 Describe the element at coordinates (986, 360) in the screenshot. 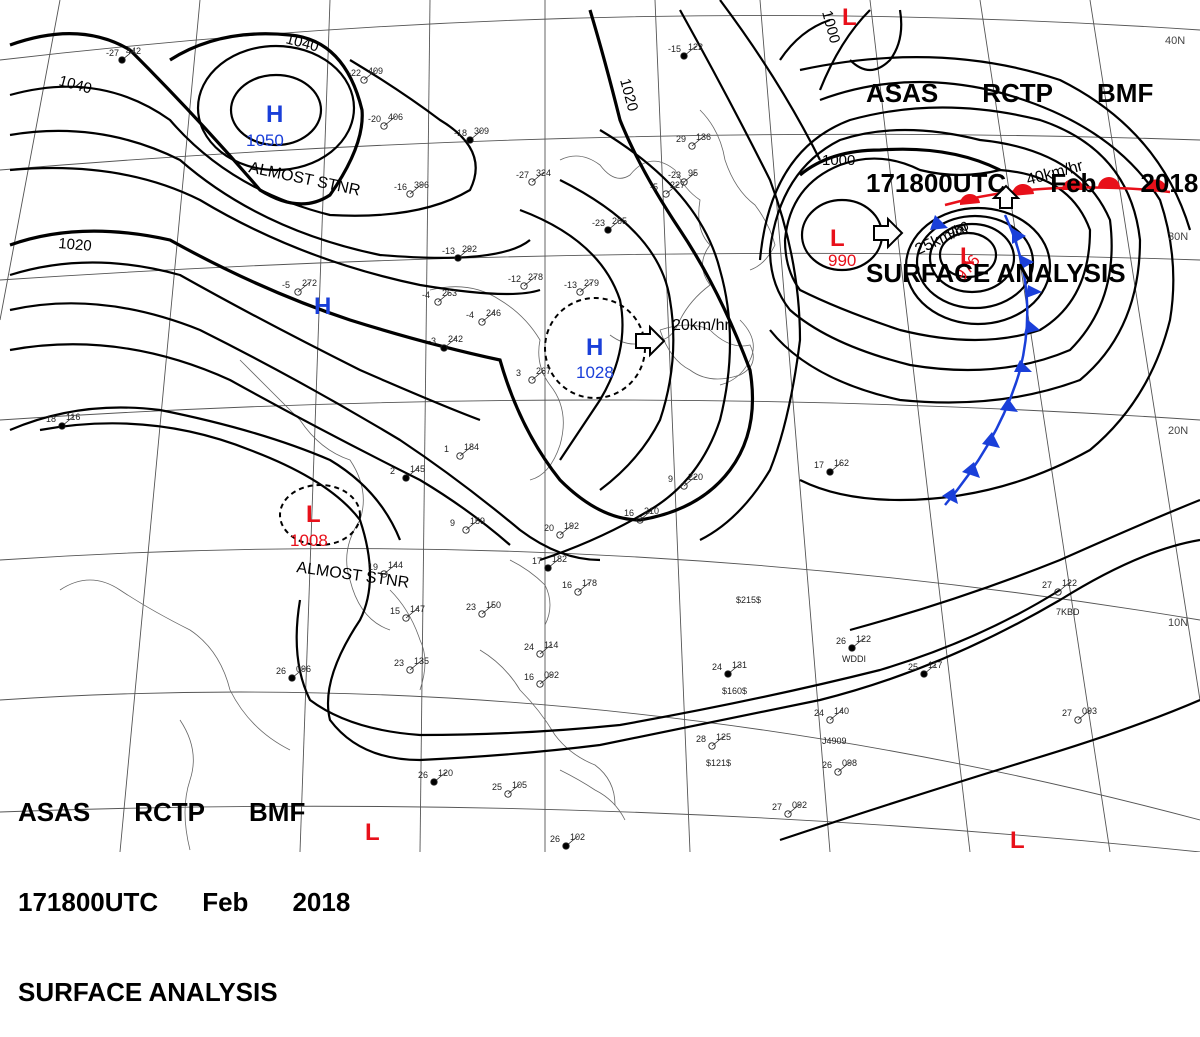

I see `cold-front` at that location.